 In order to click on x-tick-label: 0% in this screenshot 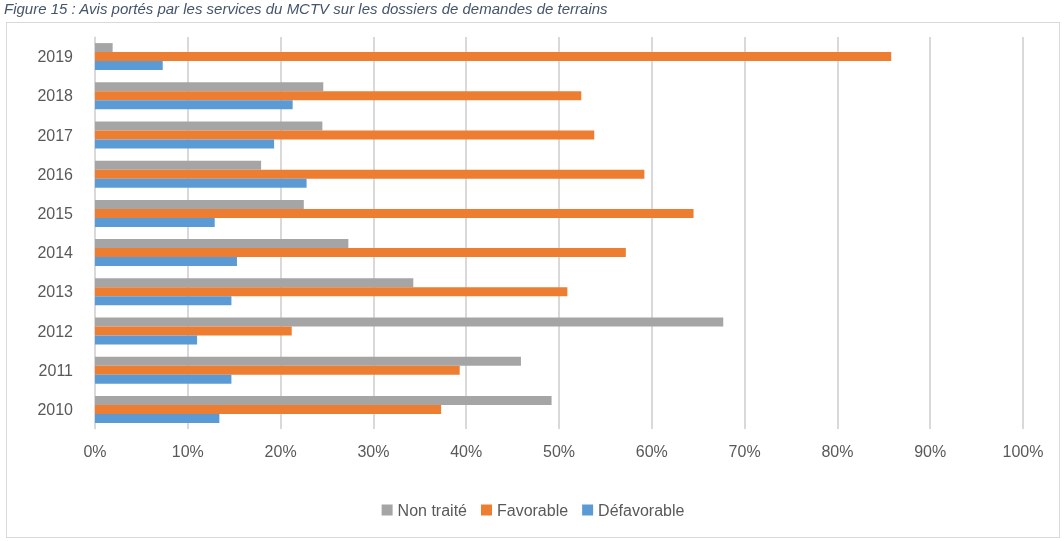, I will do `click(95, 451)`.